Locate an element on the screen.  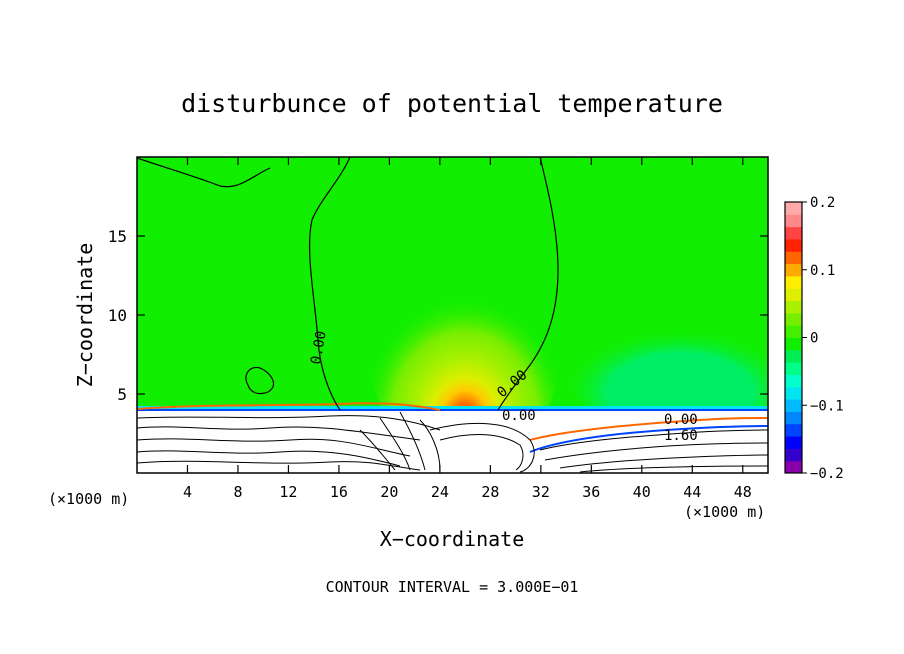
x-tick-label: 8 is located at coordinates (237, 492).